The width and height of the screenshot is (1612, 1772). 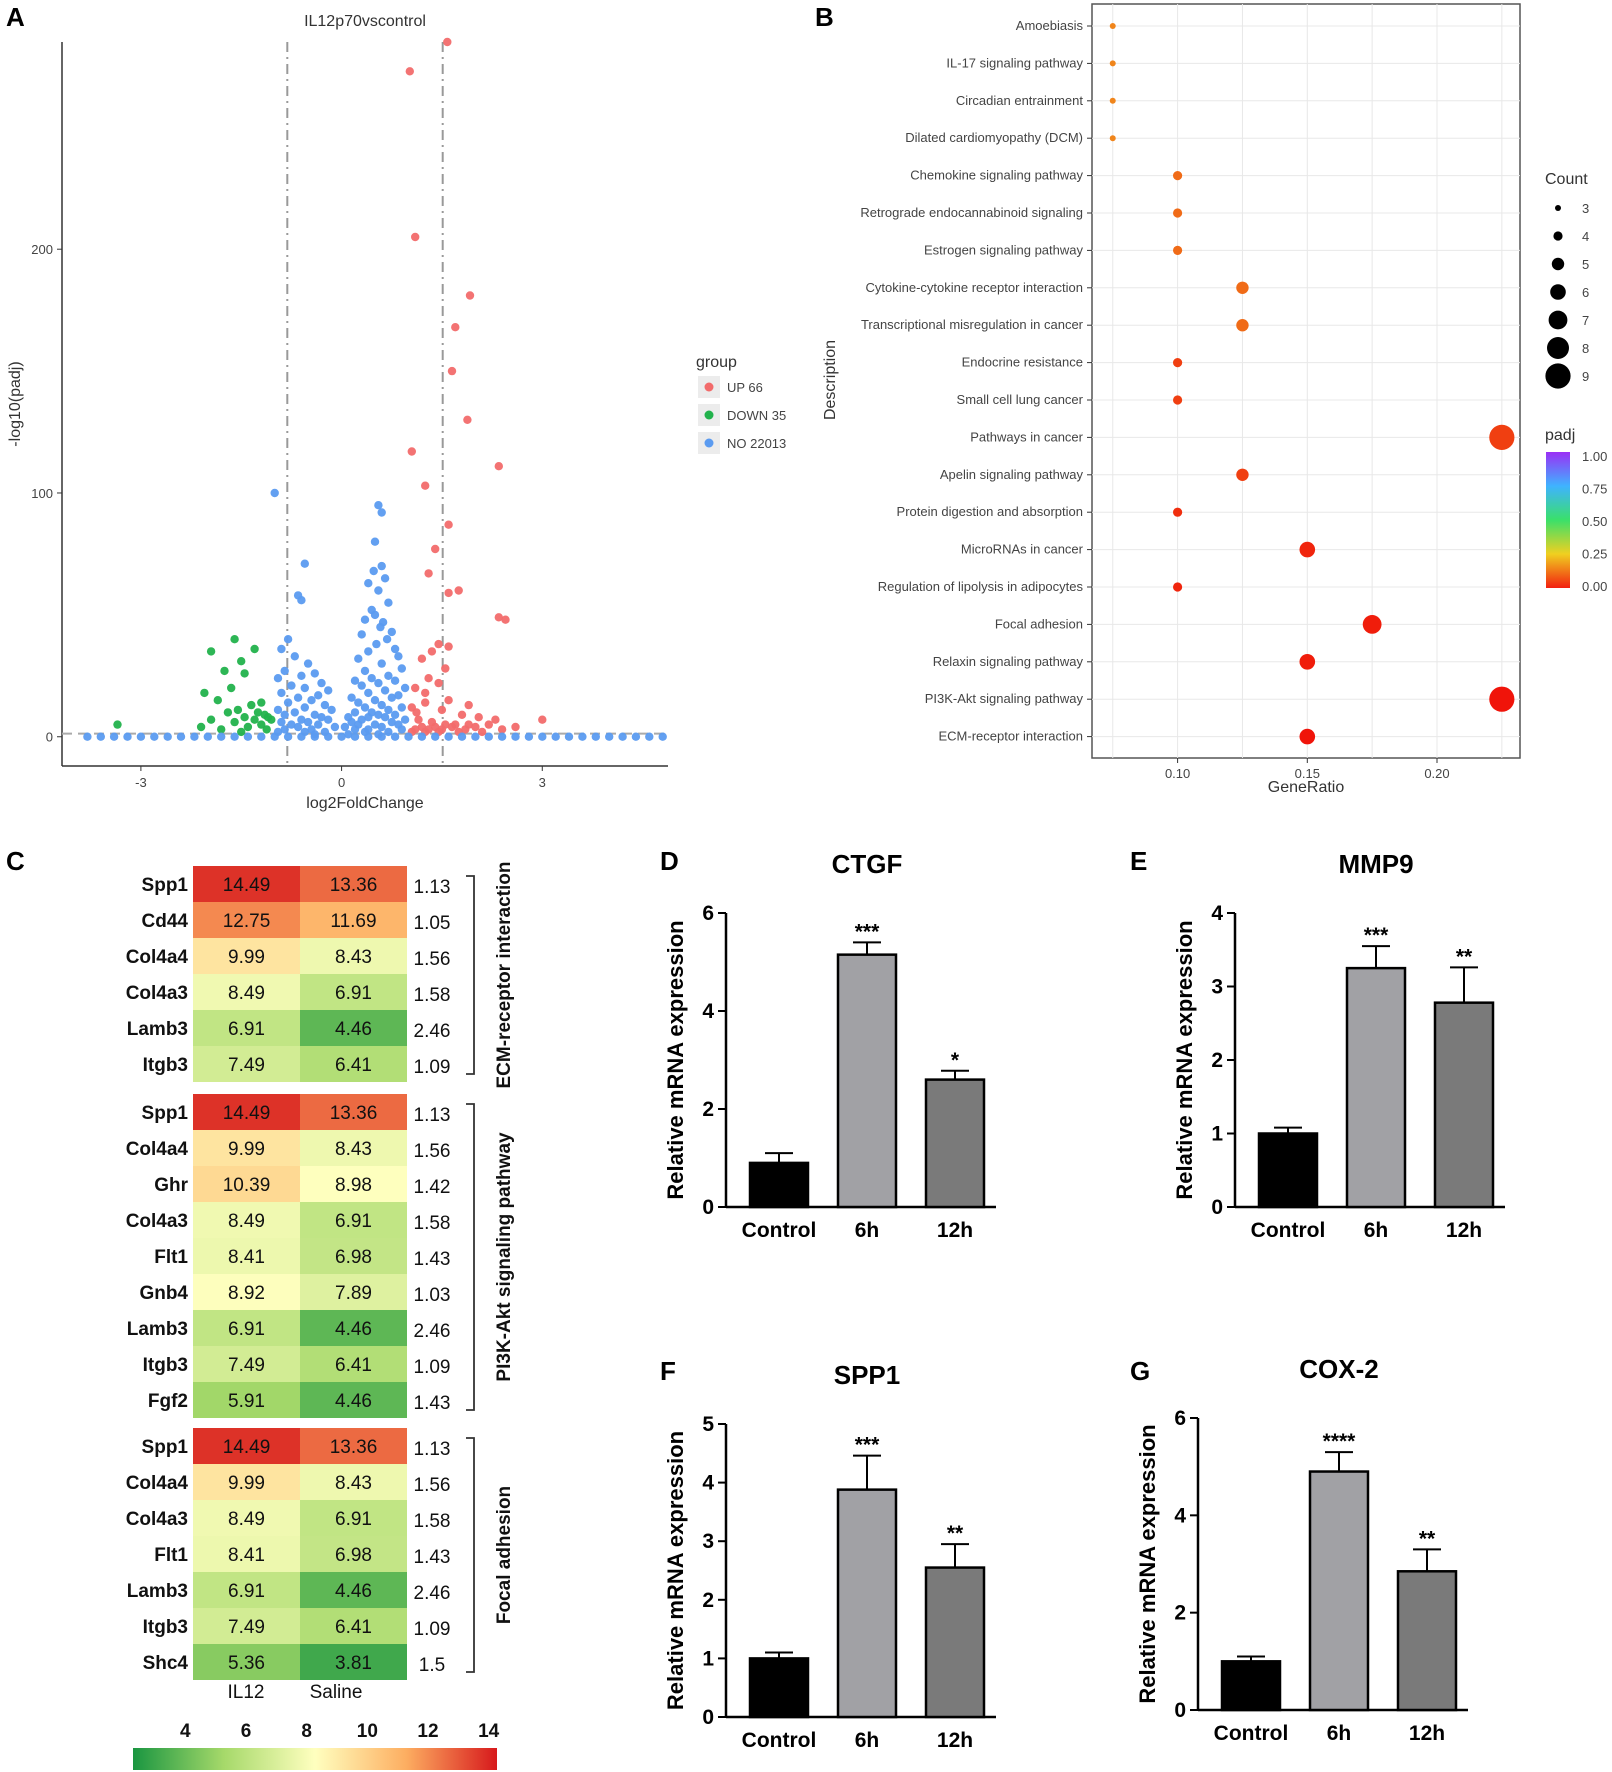 What do you see at coordinates (165, 1113) in the screenshot?
I see `gene-label: Spp1` at bounding box center [165, 1113].